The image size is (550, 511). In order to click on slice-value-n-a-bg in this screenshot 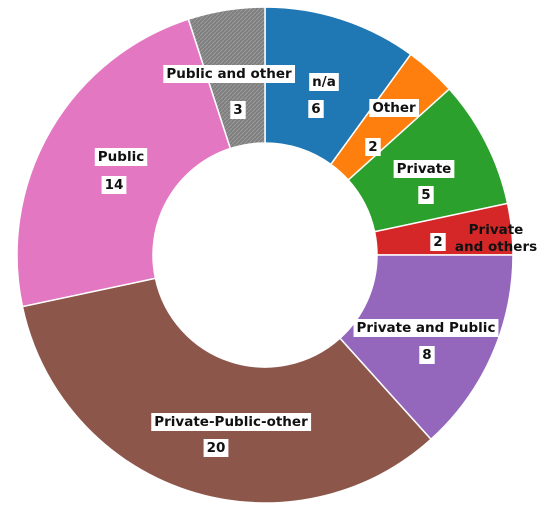, I will do `click(316, 109)`.